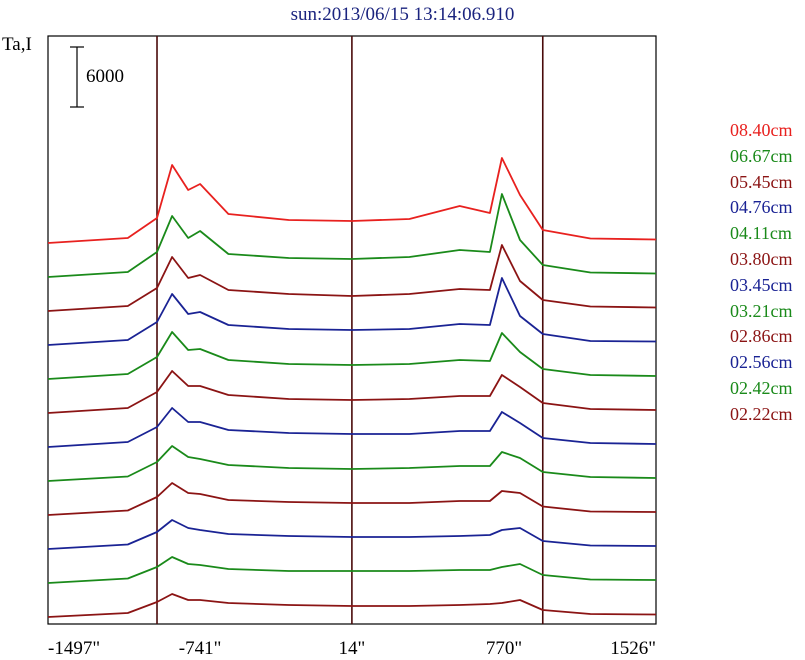  Describe the element at coordinates (352, 392) in the screenshot. I see `series-line-03.80cm` at that location.